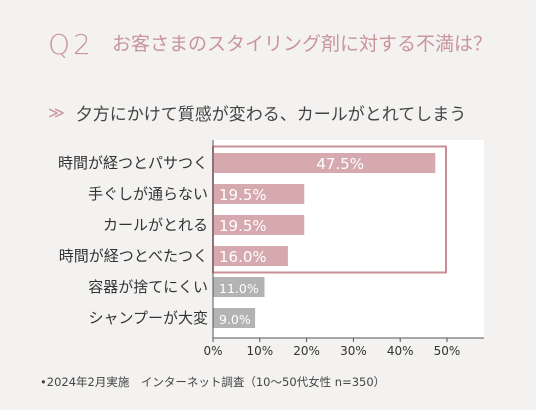  What do you see at coordinates (71, 44) in the screenshot?
I see `question-number: Q2` at bounding box center [71, 44].